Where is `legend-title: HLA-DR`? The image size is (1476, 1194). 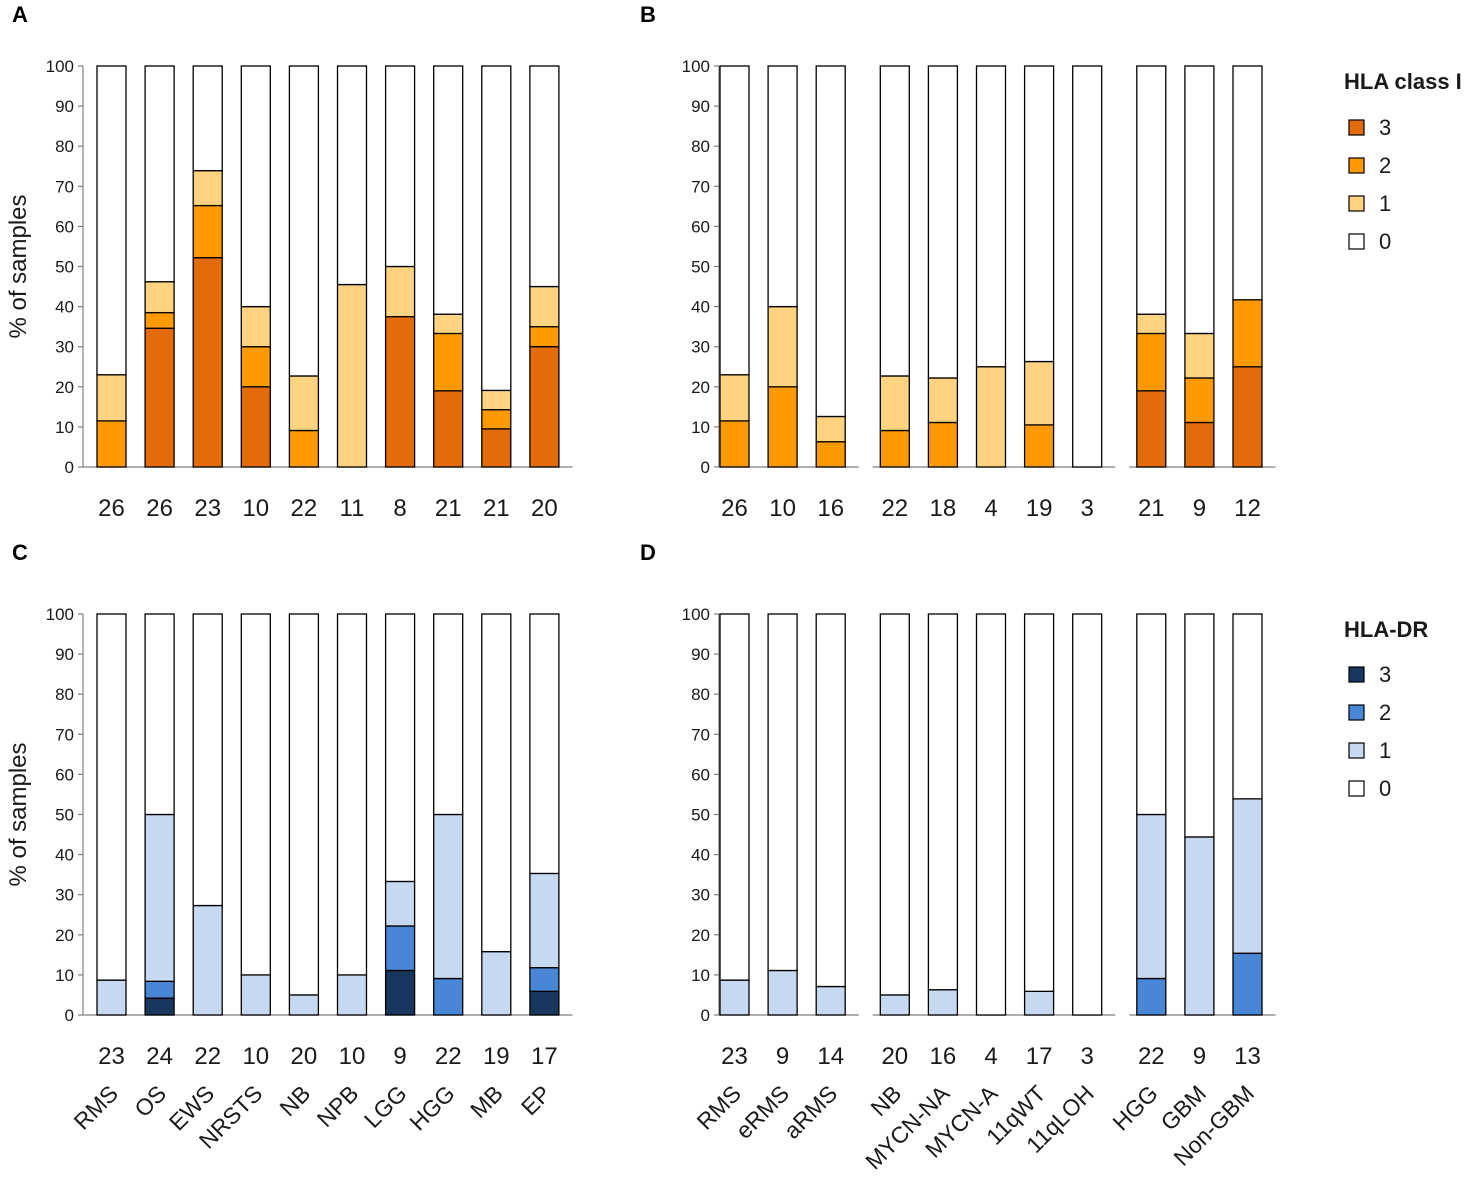
legend-title: HLA-DR is located at coordinates (1386, 629).